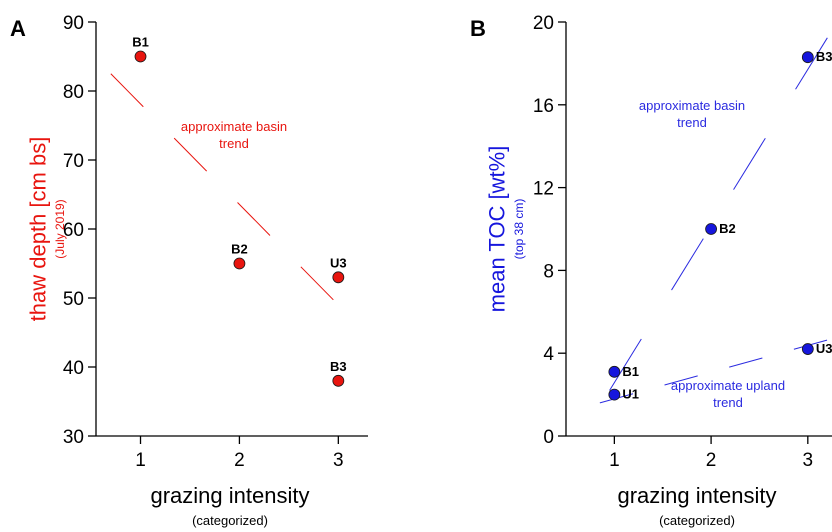 The image size is (832, 532). I want to click on y-axis-label: thaw depth [cm bs], so click(38, 229).